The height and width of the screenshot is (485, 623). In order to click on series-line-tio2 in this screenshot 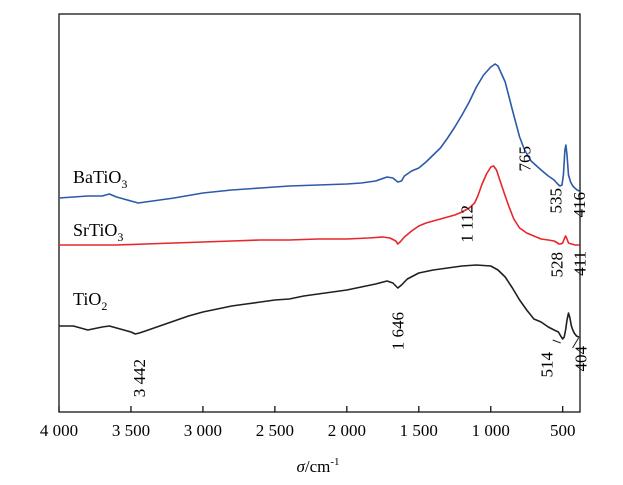, I will do `click(319, 302)`.